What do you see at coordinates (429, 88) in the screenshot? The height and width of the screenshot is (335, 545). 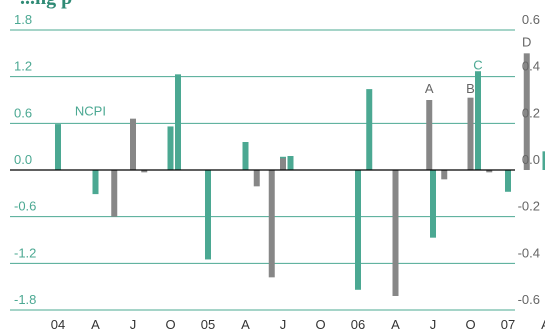 I see `annotation-a: A` at bounding box center [429, 88].